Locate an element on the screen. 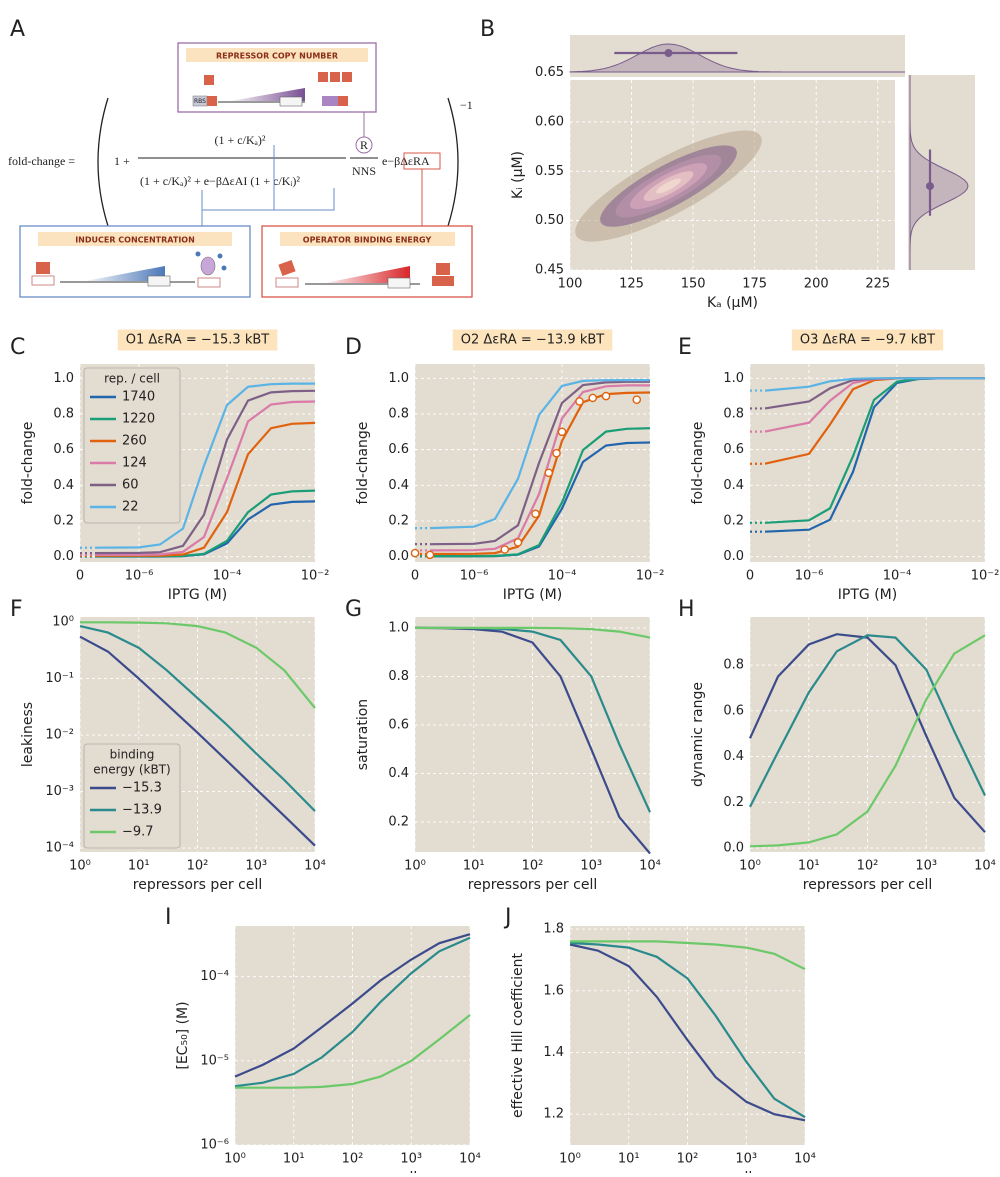 The height and width of the screenshot is (1177, 1000). y-tick-label: 10⁻² is located at coordinates (59, 735).